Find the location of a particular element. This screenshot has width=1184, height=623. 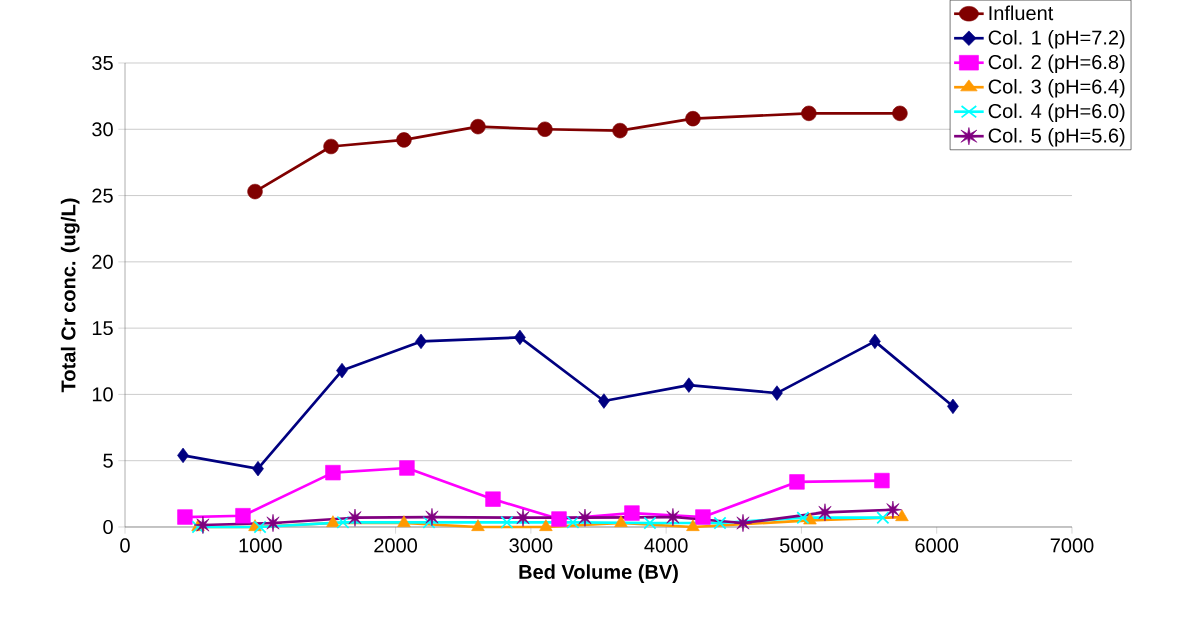

x-tick-label: 1000 is located at coordinates (260, 545).